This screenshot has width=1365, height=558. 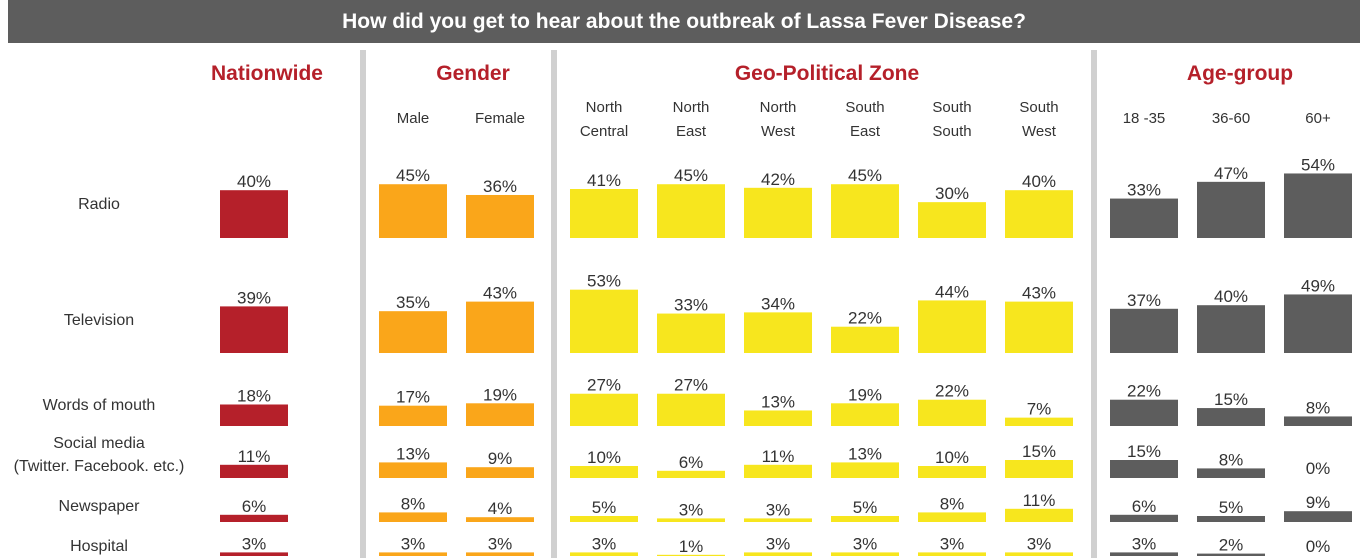 I want to click on data-label: 40%, so click(x=1039, y=181).